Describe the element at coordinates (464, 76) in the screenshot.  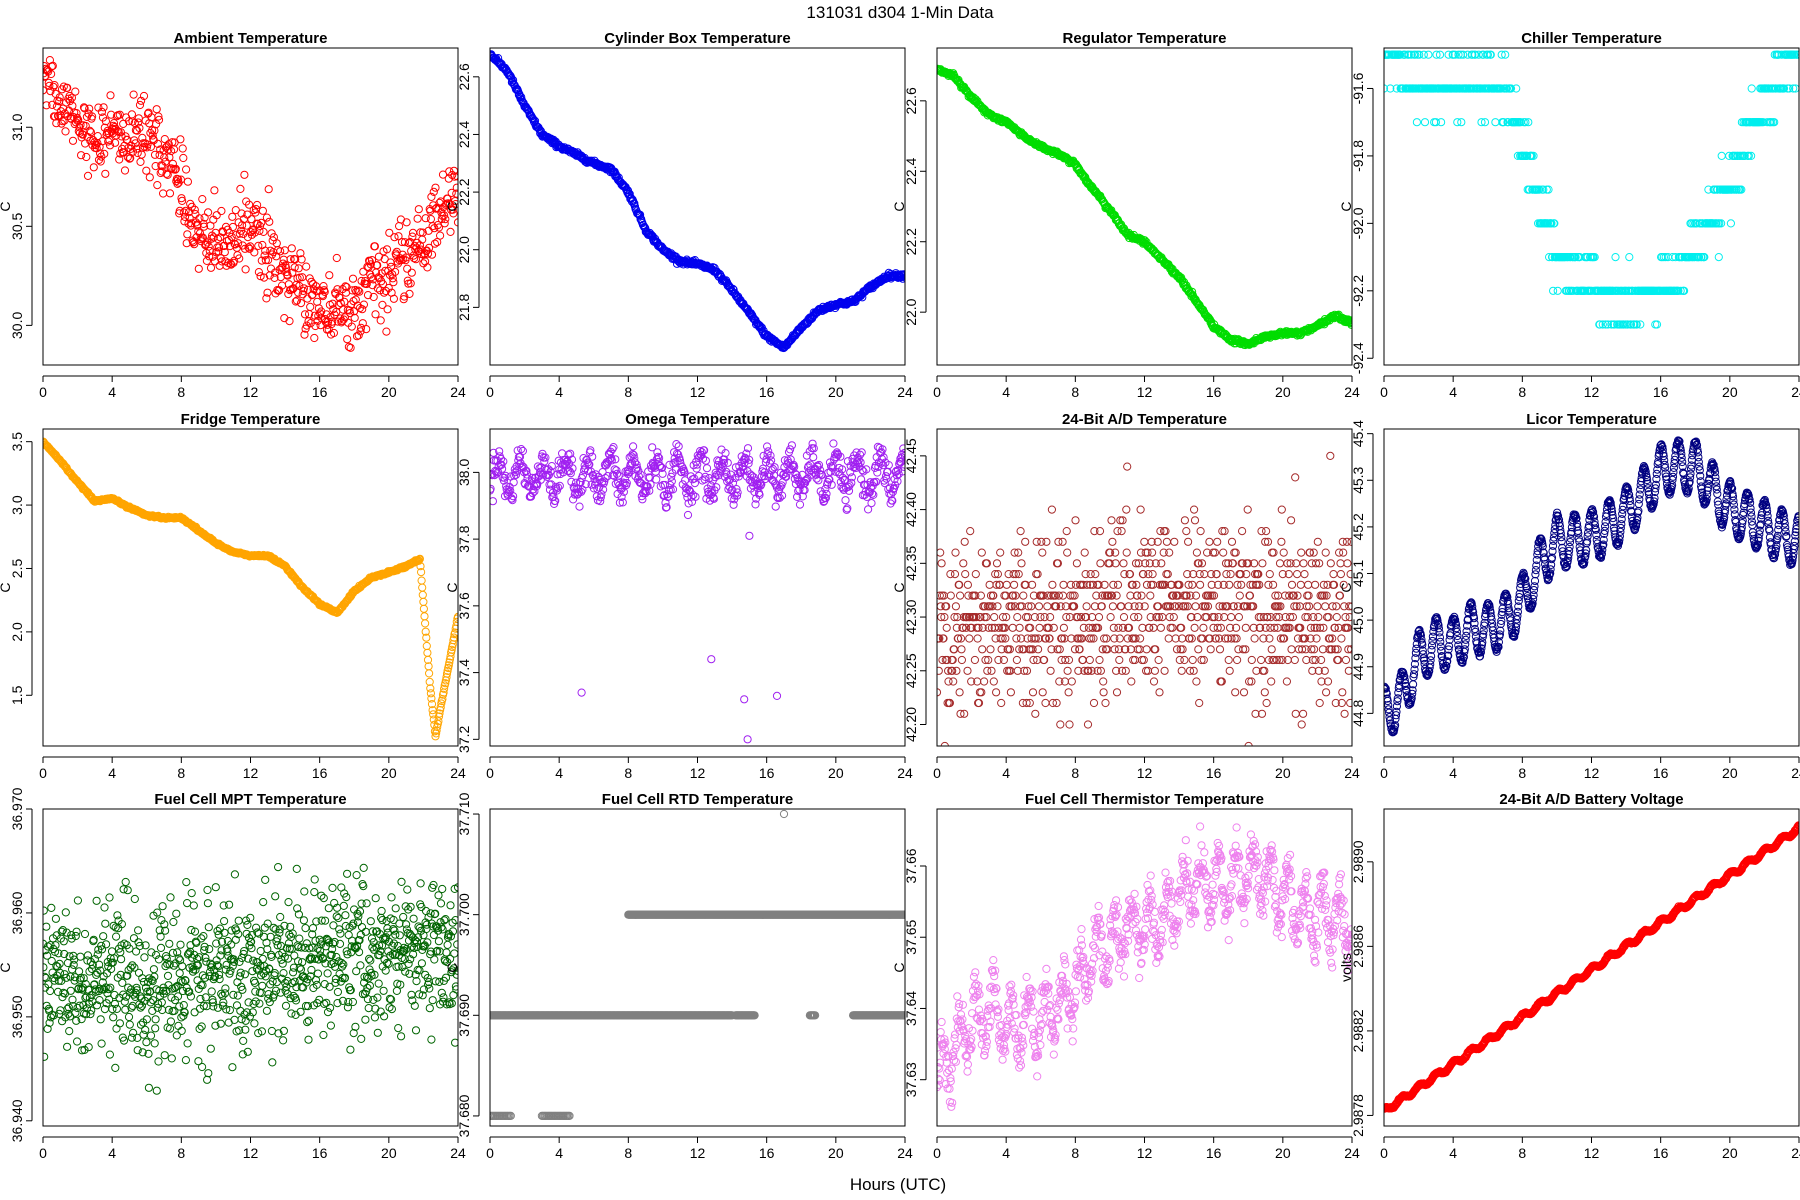
I see `y-tick-label: 22.6` at that location.